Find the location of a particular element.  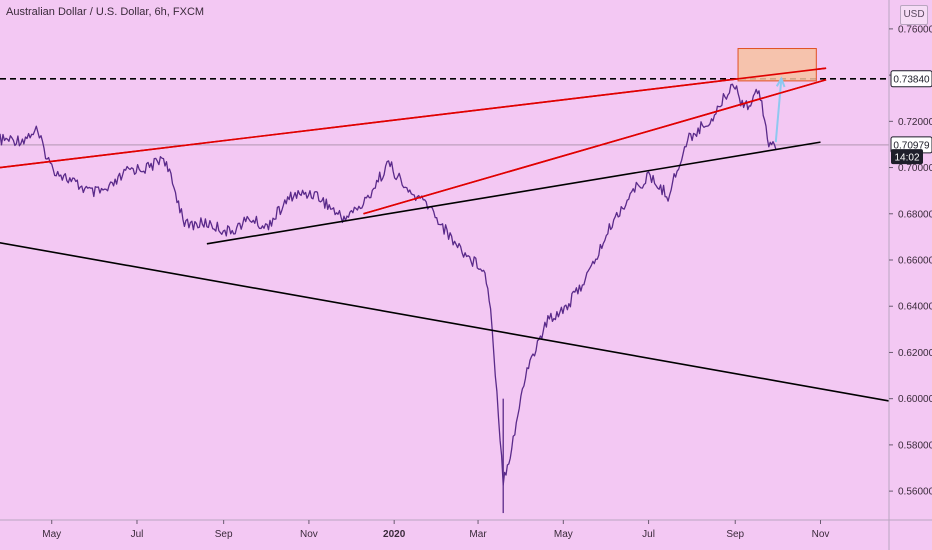

y-tick-label: 0.62000 is located at coordinates (915, 353).